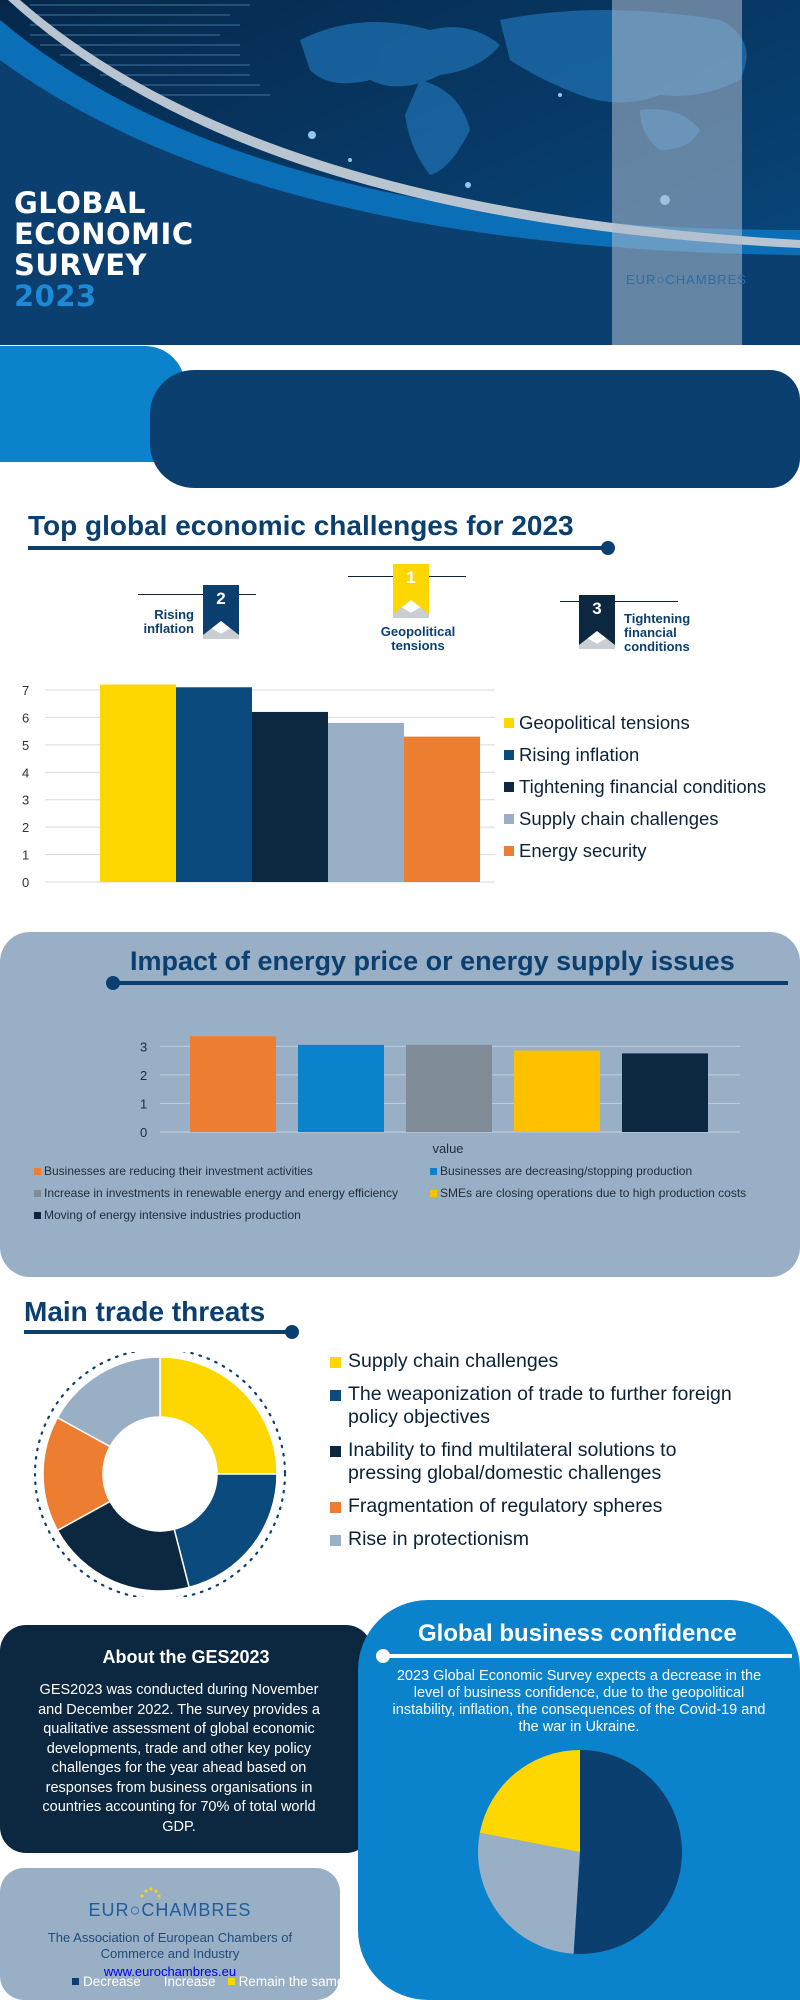  I want to click on hero-title-line-1: GLOBAL, so click(80, 203).